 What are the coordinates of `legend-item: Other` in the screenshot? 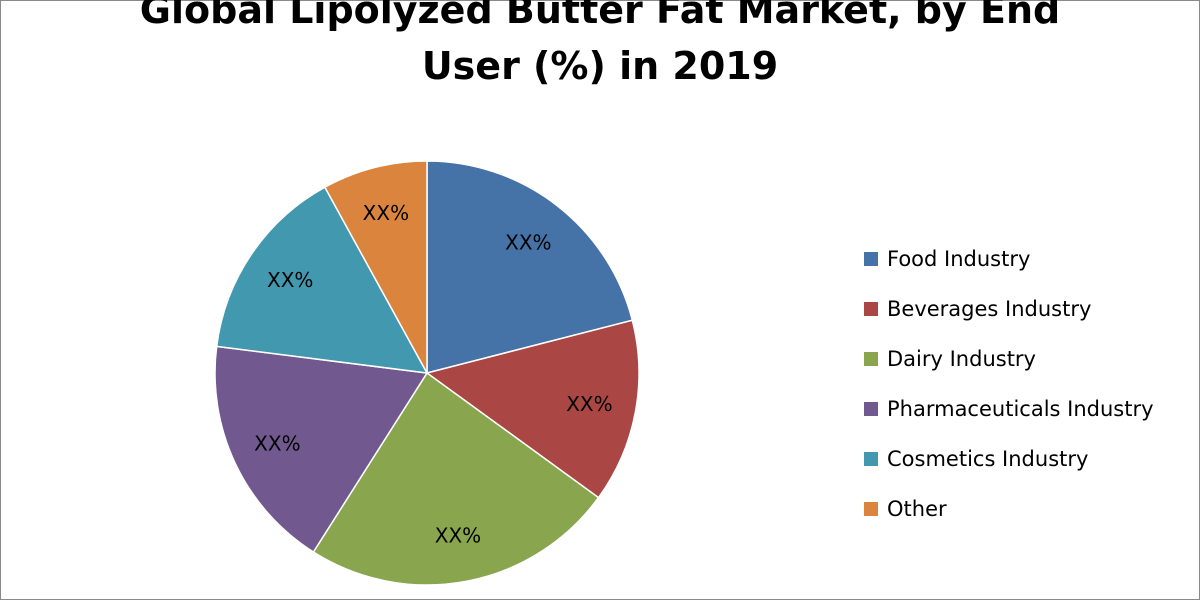 It's located at (1009, 509).